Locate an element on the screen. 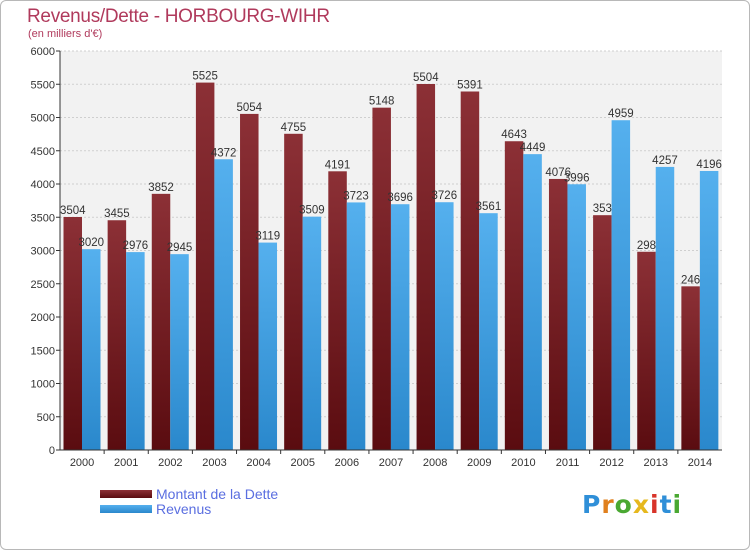 This screenshot has height=550, width=750. x-tick-label: 2011 is located at coordinates (568, 463).